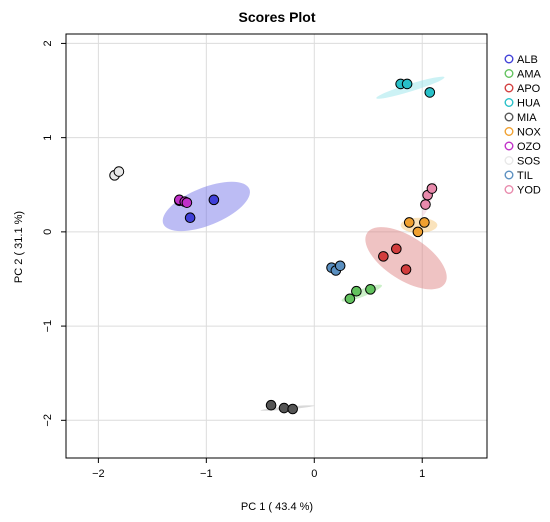  Describe the element at coordinates (509, 160) in the screenshot. I see `legend-marker-sos` at that location.